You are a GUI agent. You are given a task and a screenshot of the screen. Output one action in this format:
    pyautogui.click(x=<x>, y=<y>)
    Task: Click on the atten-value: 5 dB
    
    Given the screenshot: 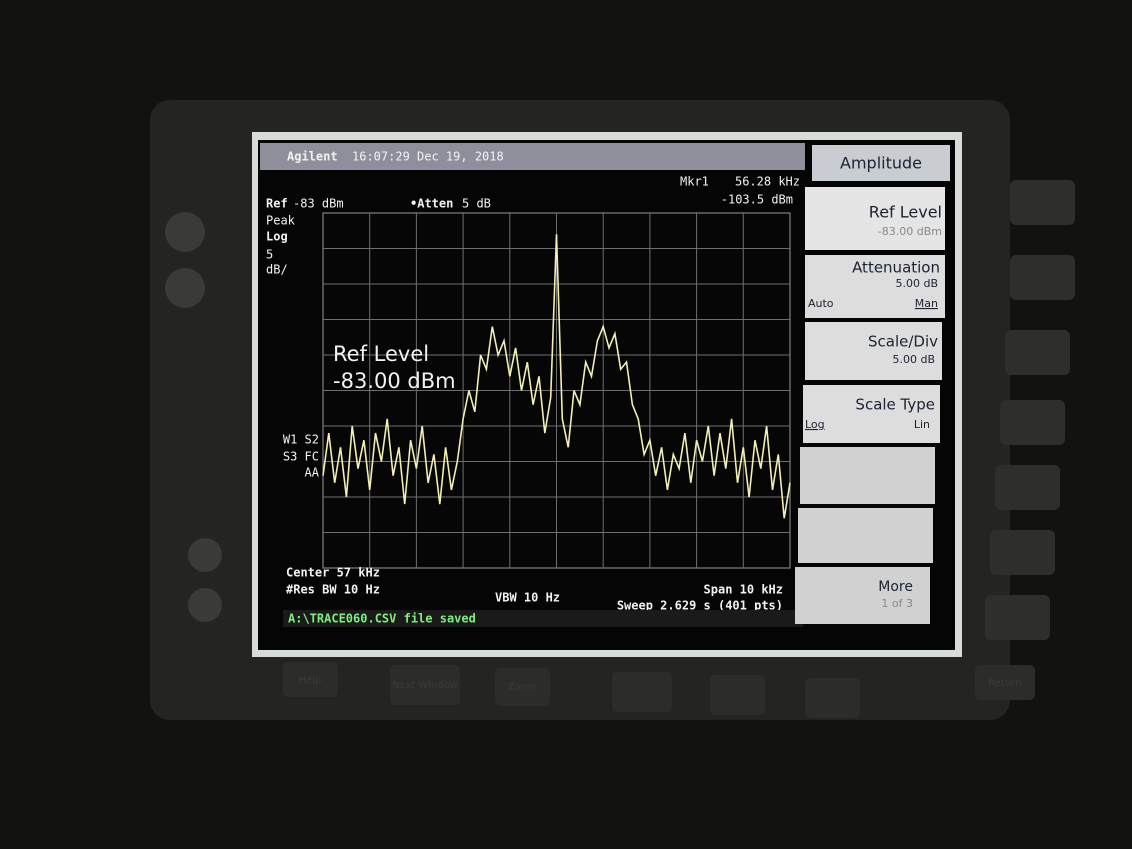 What is the action you would take?
    pyautogui.click(x=476, y=204)
    